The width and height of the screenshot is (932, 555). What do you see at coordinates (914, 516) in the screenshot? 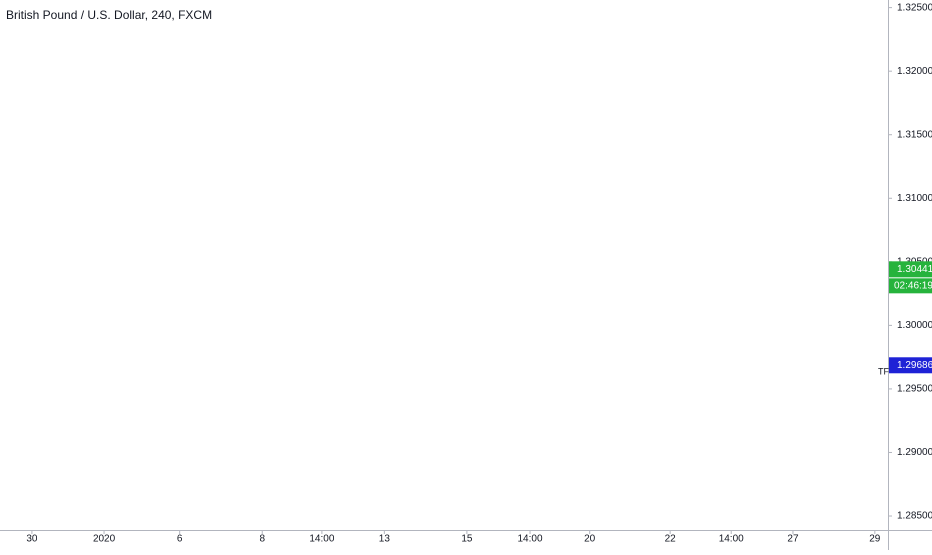
I see `y-tick-label: 1.28500` at bounding box center [914, 516].